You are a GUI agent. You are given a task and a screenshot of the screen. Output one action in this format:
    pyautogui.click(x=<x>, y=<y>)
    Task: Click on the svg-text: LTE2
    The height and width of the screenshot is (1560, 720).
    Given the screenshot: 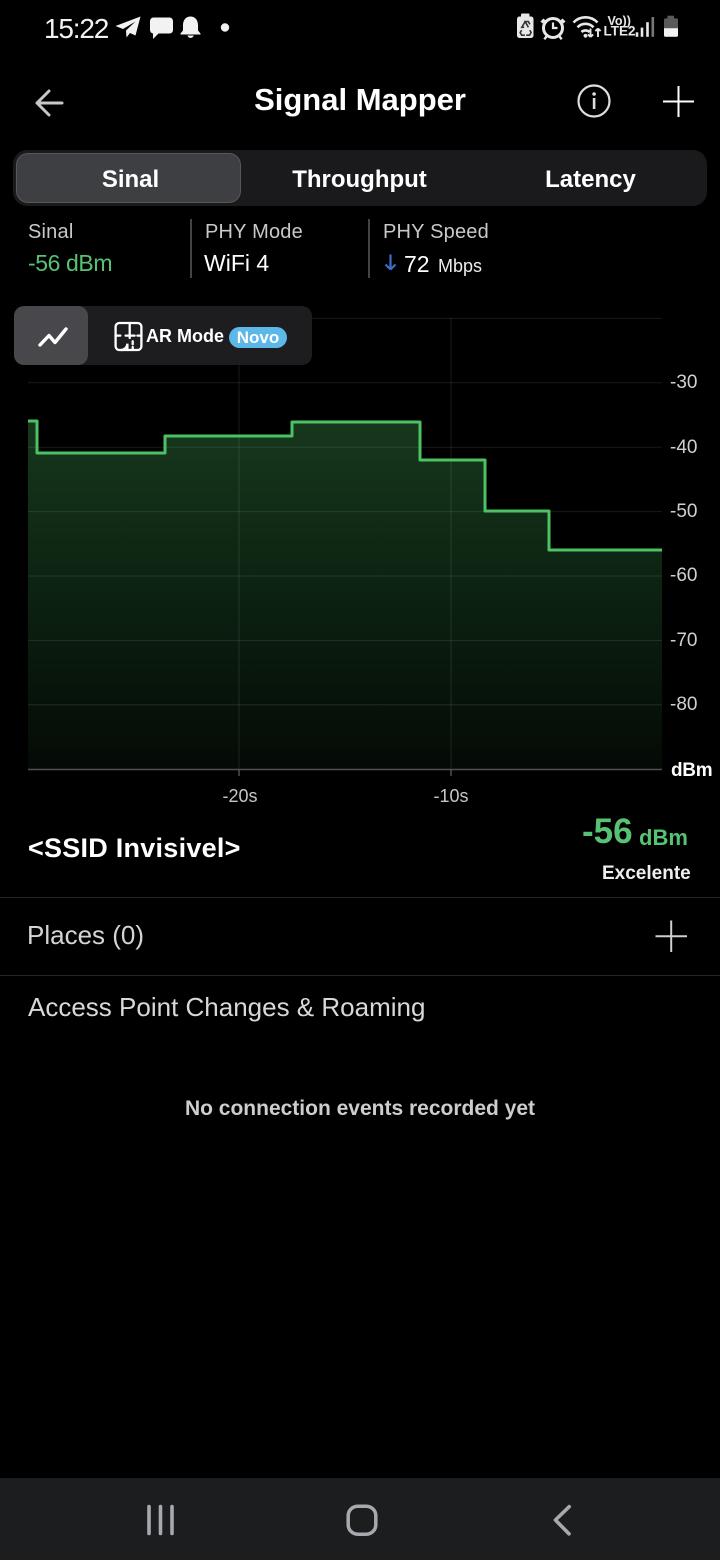 What is the action you would take?
    pyautogui.click(x=620, y=31)
    